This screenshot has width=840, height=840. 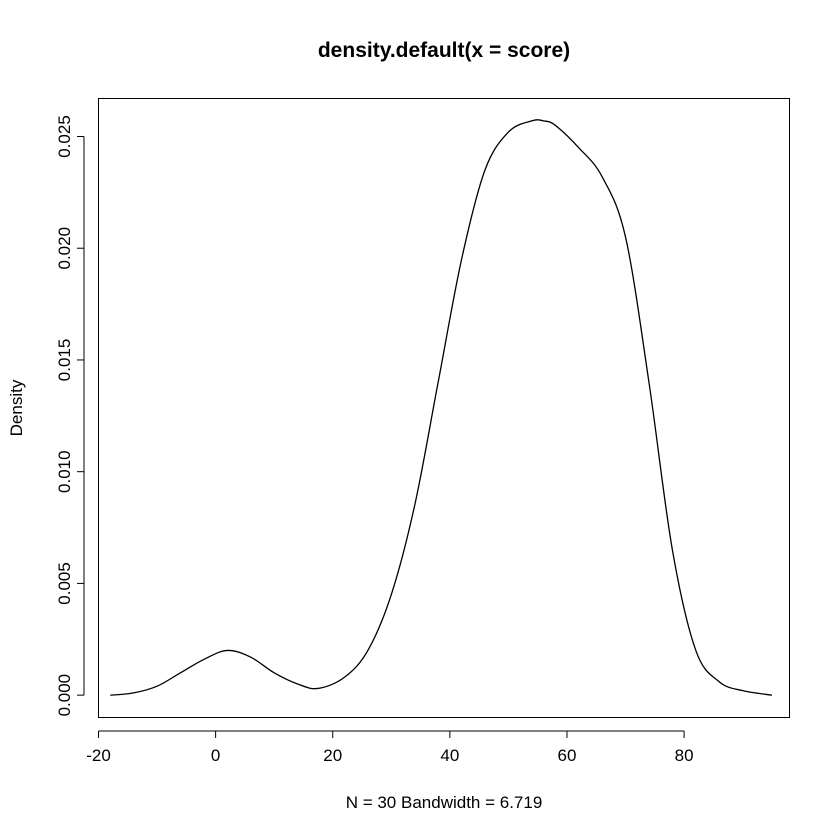 What do you see at coordinates (567, 755) in the screenshot?
I see `x-tick-label: 60` at bounding box center [567, 755].